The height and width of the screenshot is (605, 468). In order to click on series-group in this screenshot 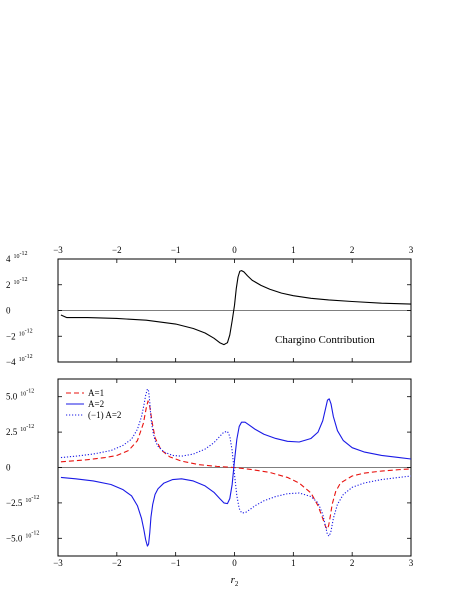, I will do `click(235, 308)`.